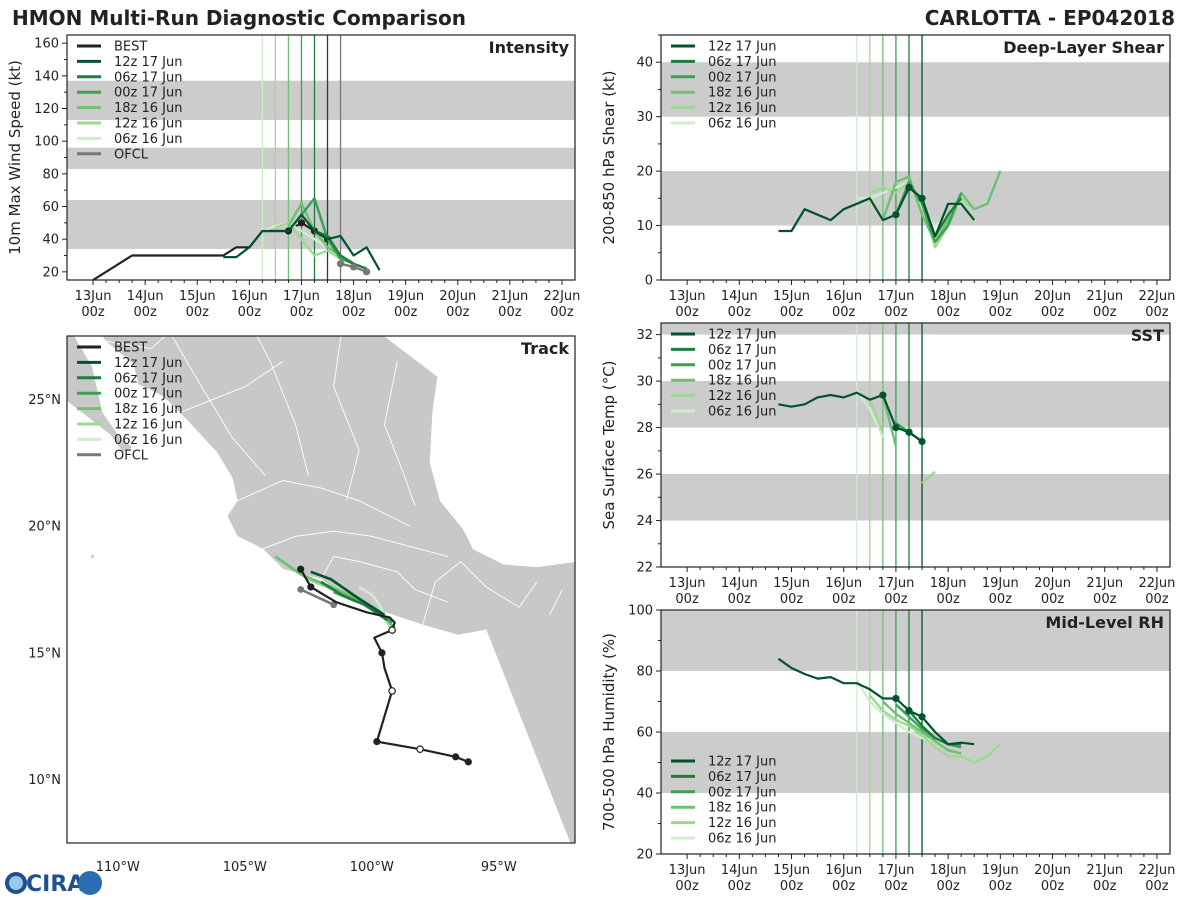 This screenshot has height=900, width=1200. I want to click on rh-xtick-label-day: 13Jun, so click(687, 870).